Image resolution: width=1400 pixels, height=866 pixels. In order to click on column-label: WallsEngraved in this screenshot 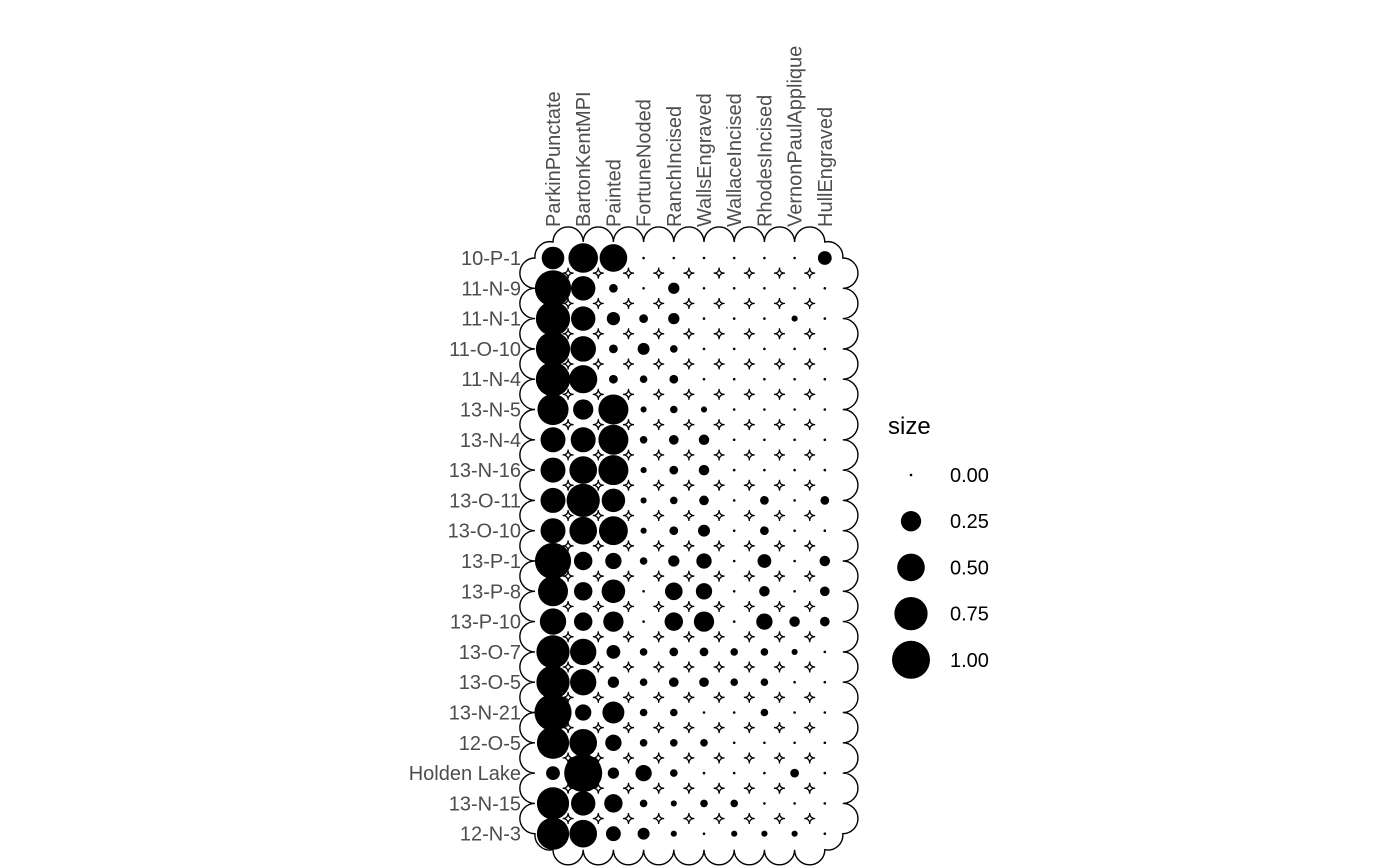, I will do `click(705, 160)`.